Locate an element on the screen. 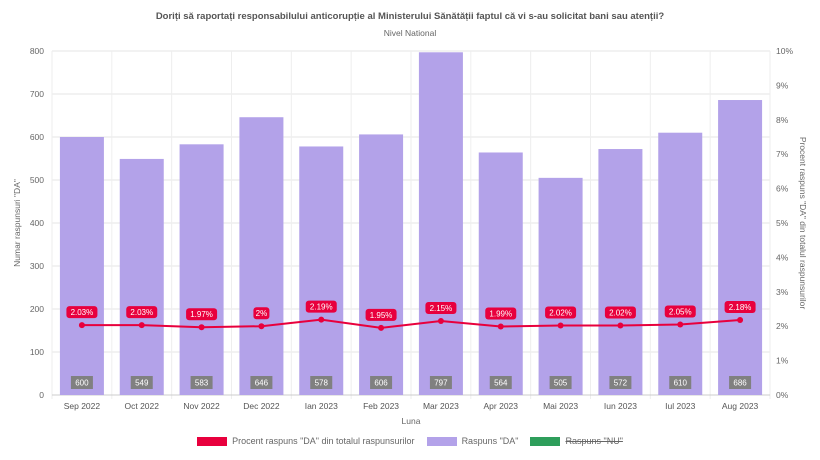  bar-value-label: 606 is located at coordinates (381, 383).